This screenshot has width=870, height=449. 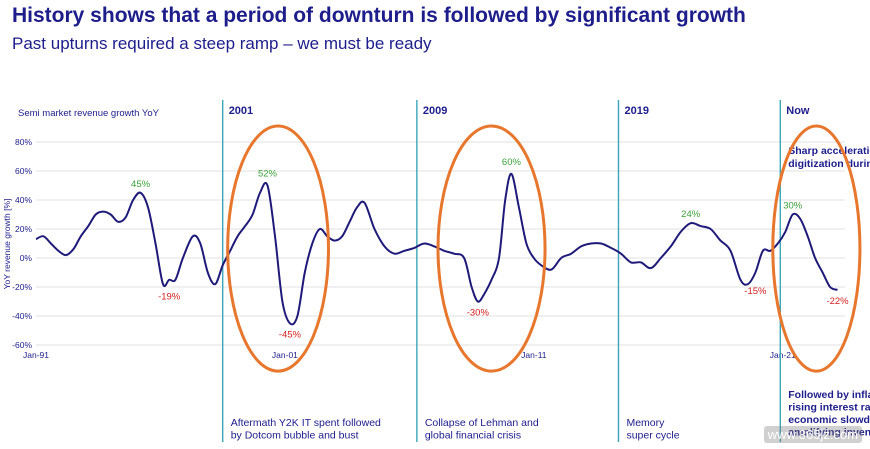 What do you see at coordinates (636, 111) in the screenshot?
I see `period-label: 2019` at bounding box center [636, 111].